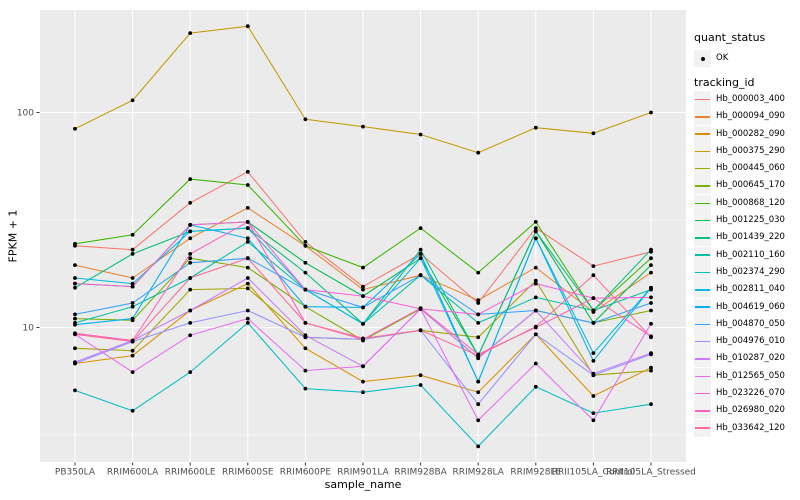 The height and width of the screenshot is (500, 800). What do you see at coordinates (746, 411) in the screenshot?
I see `legend-item-Hb_026980_020: Hb_026980_020` at bounding box center [746, 411].